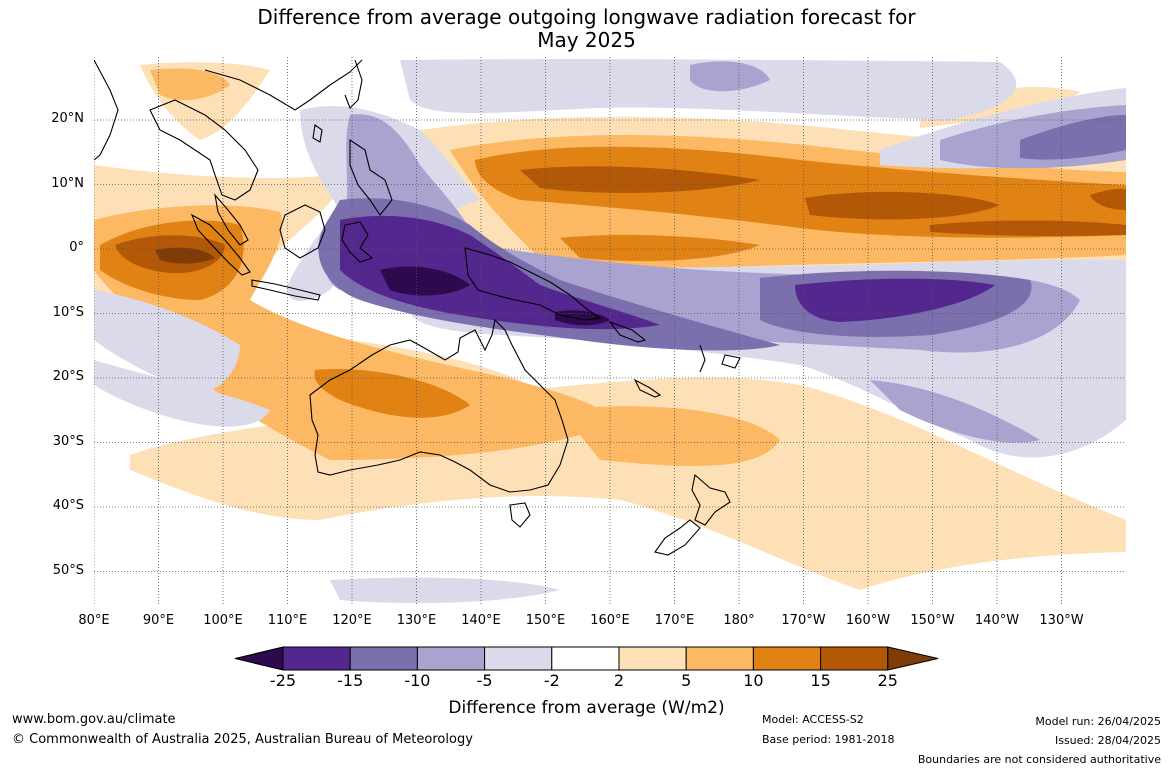 The height and width of the screenshot is (770, 1173). Describe the element at coordinates (68, 441) in the screenshot. I see `latitude-label: 30°S` at that location.